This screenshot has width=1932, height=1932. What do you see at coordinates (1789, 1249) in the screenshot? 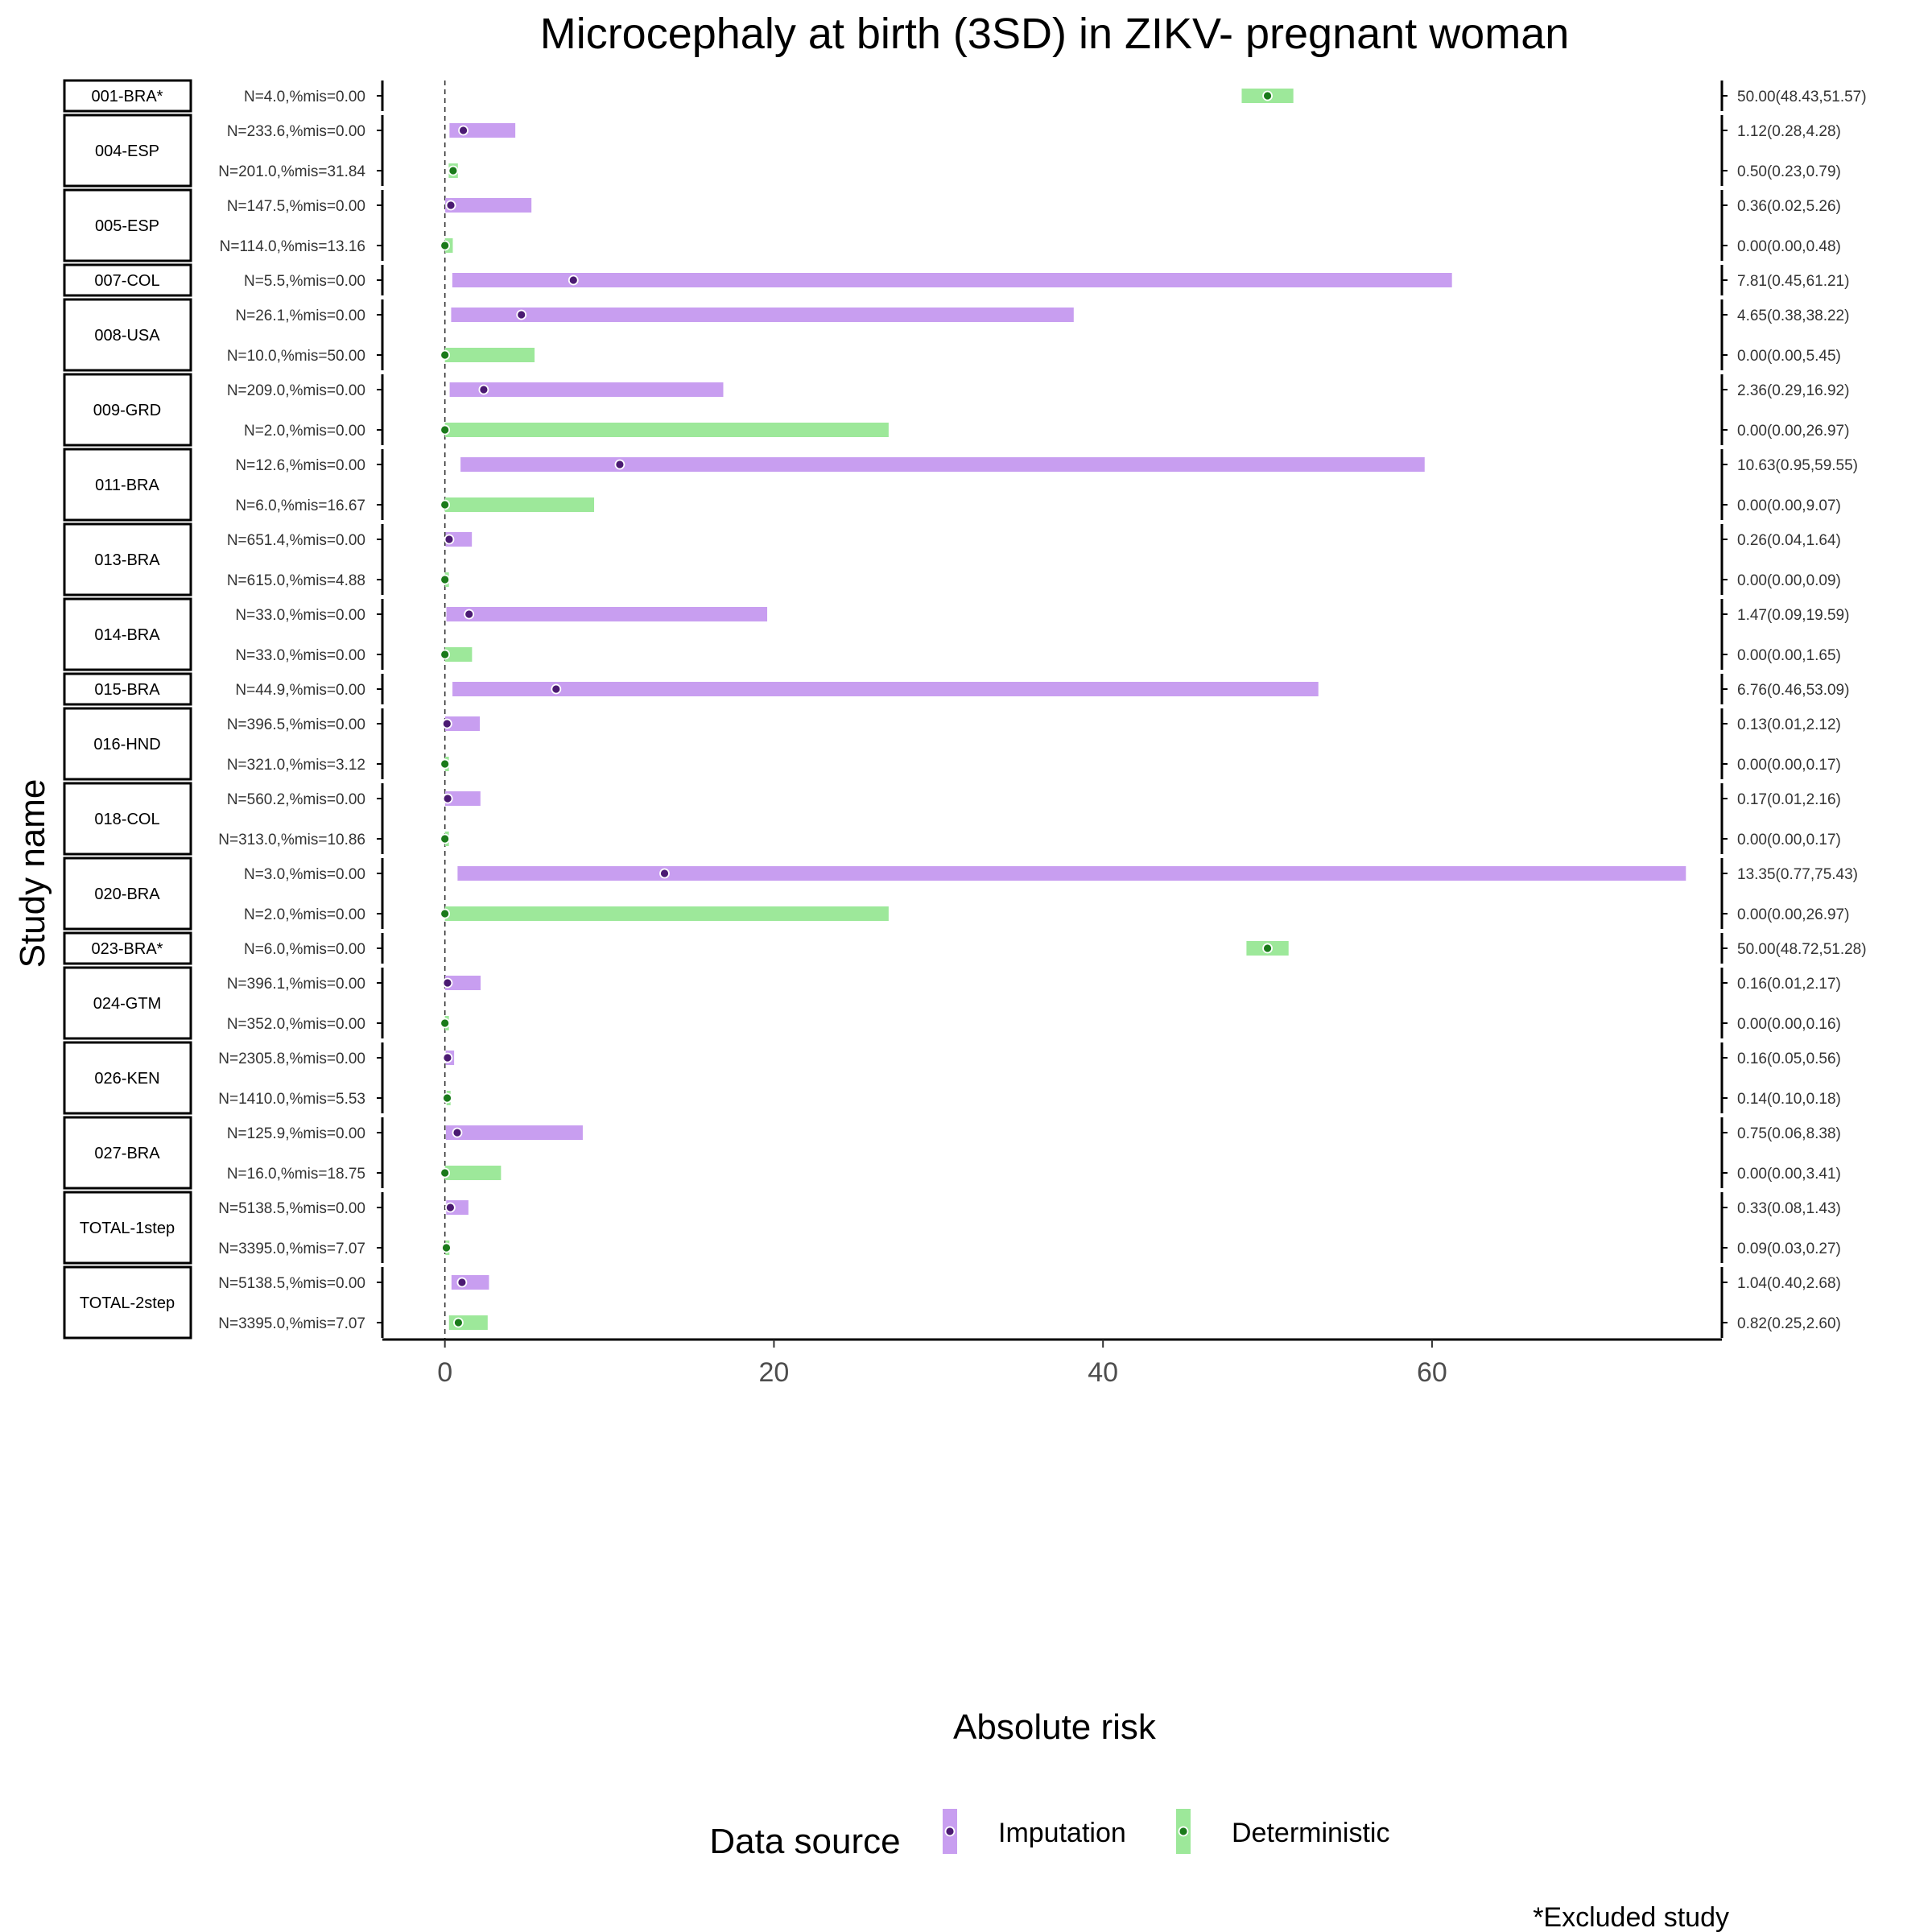
I see `estimate-label: 0.09(0.03,0.27)` at bounding box center [1789, 1249].